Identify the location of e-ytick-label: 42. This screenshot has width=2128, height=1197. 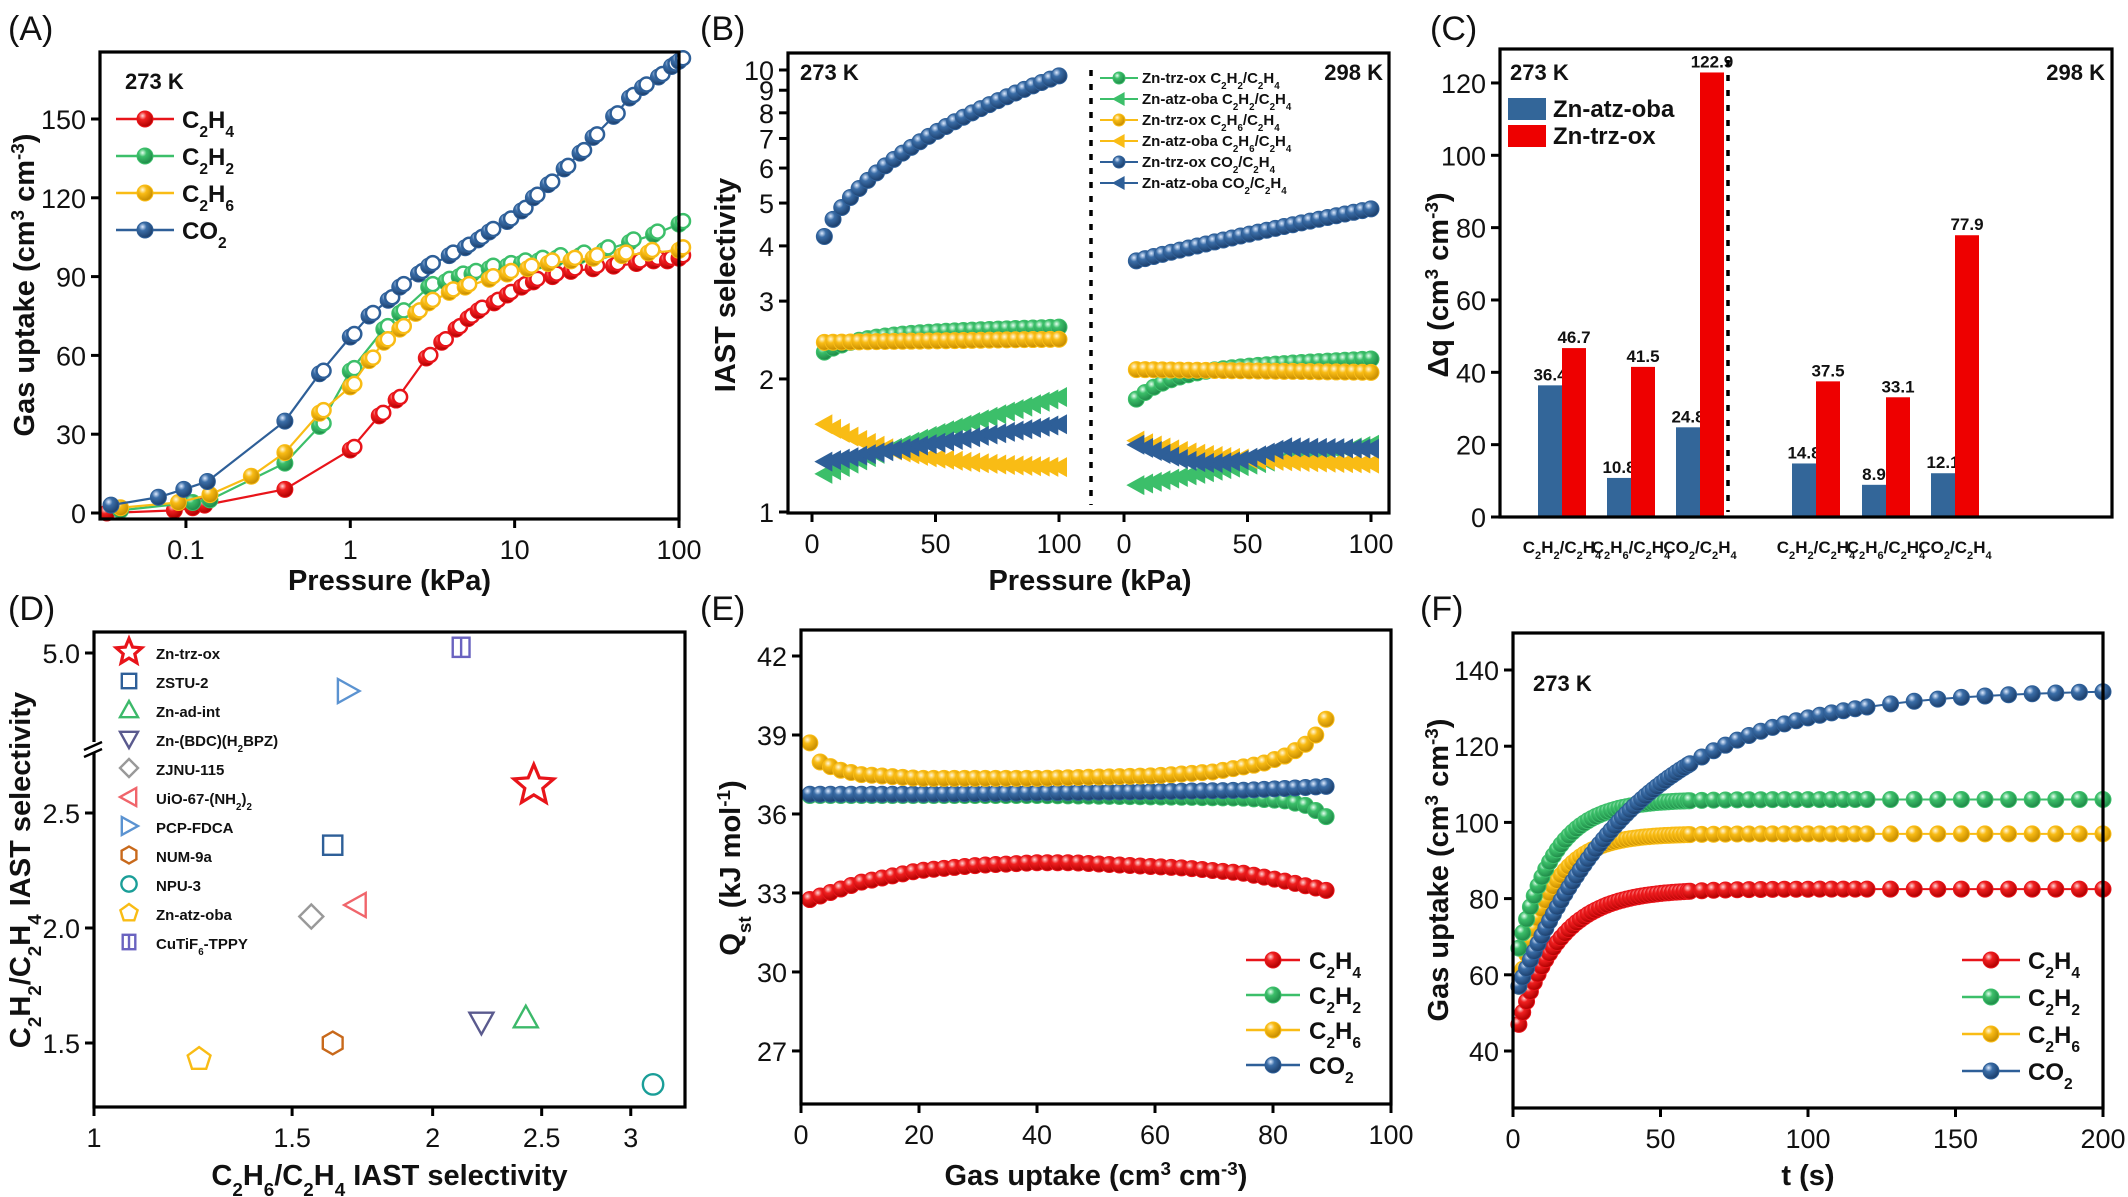
(772, 657).